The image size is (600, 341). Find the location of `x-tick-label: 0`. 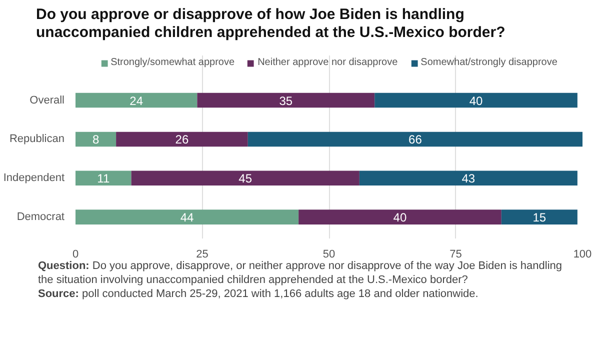

x-tick-label: 0 is located at coordinates (75, 254).